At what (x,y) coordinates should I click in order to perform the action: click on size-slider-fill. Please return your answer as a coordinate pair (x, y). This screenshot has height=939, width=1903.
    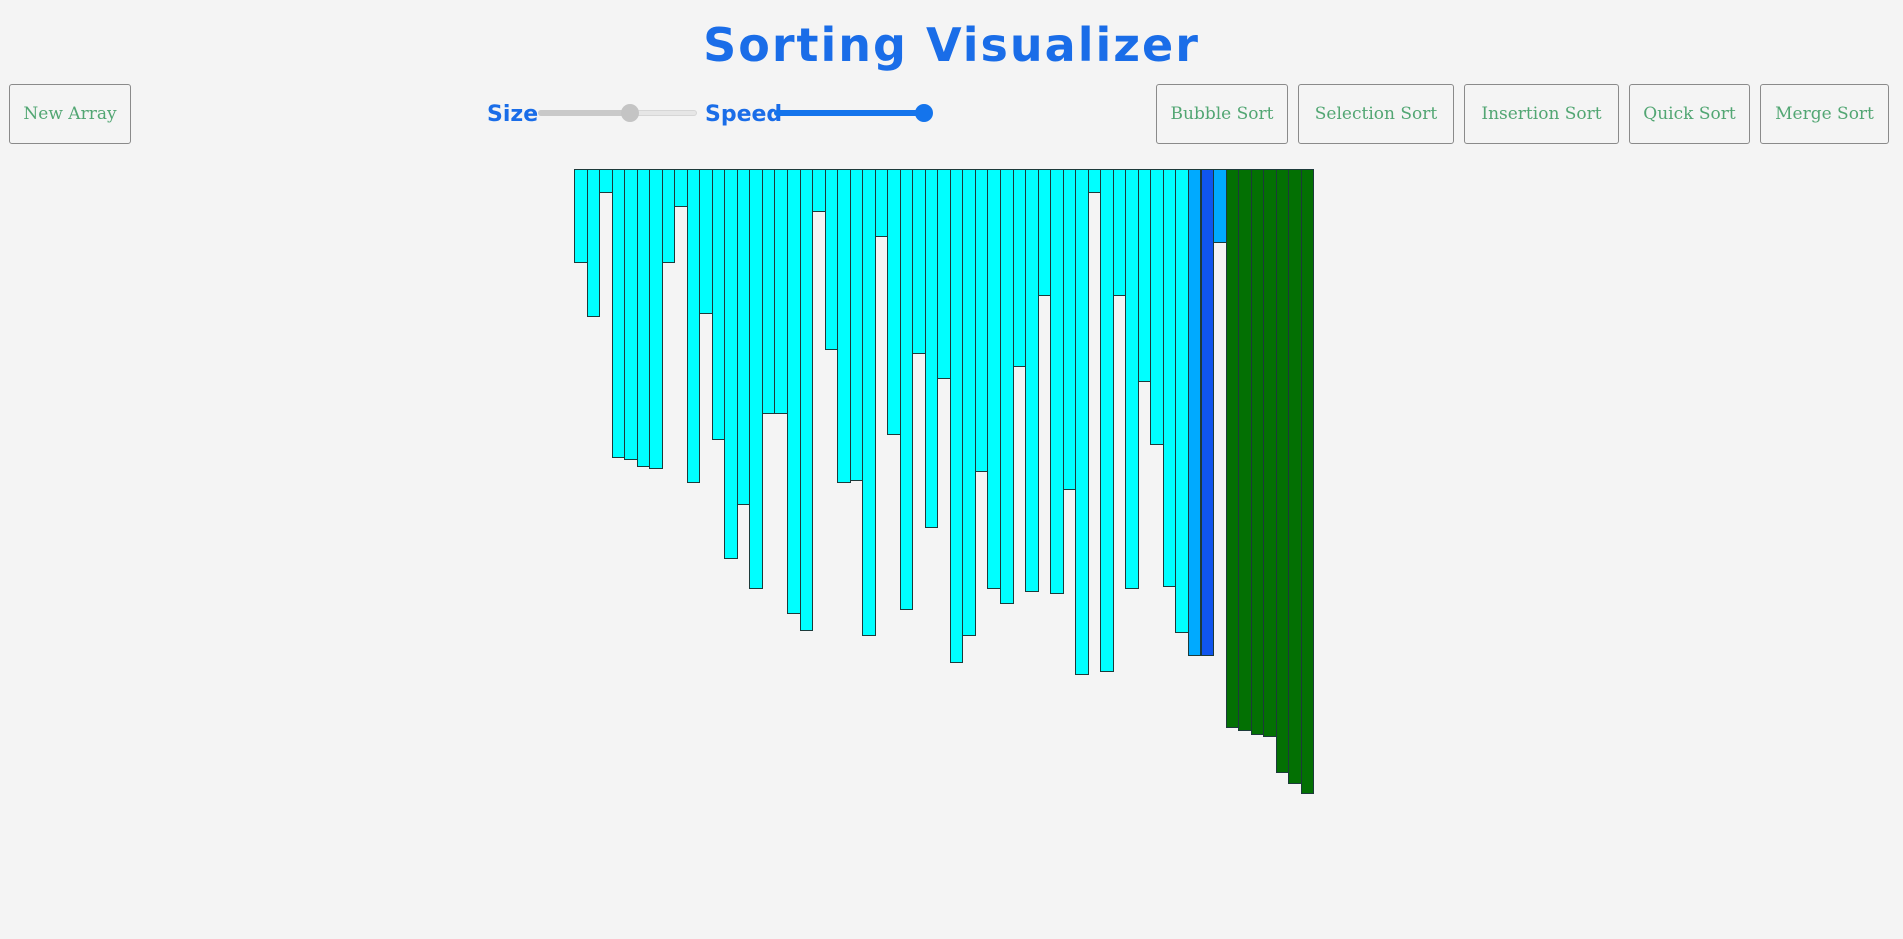
    Looking at the image, I should click on (584, 113).